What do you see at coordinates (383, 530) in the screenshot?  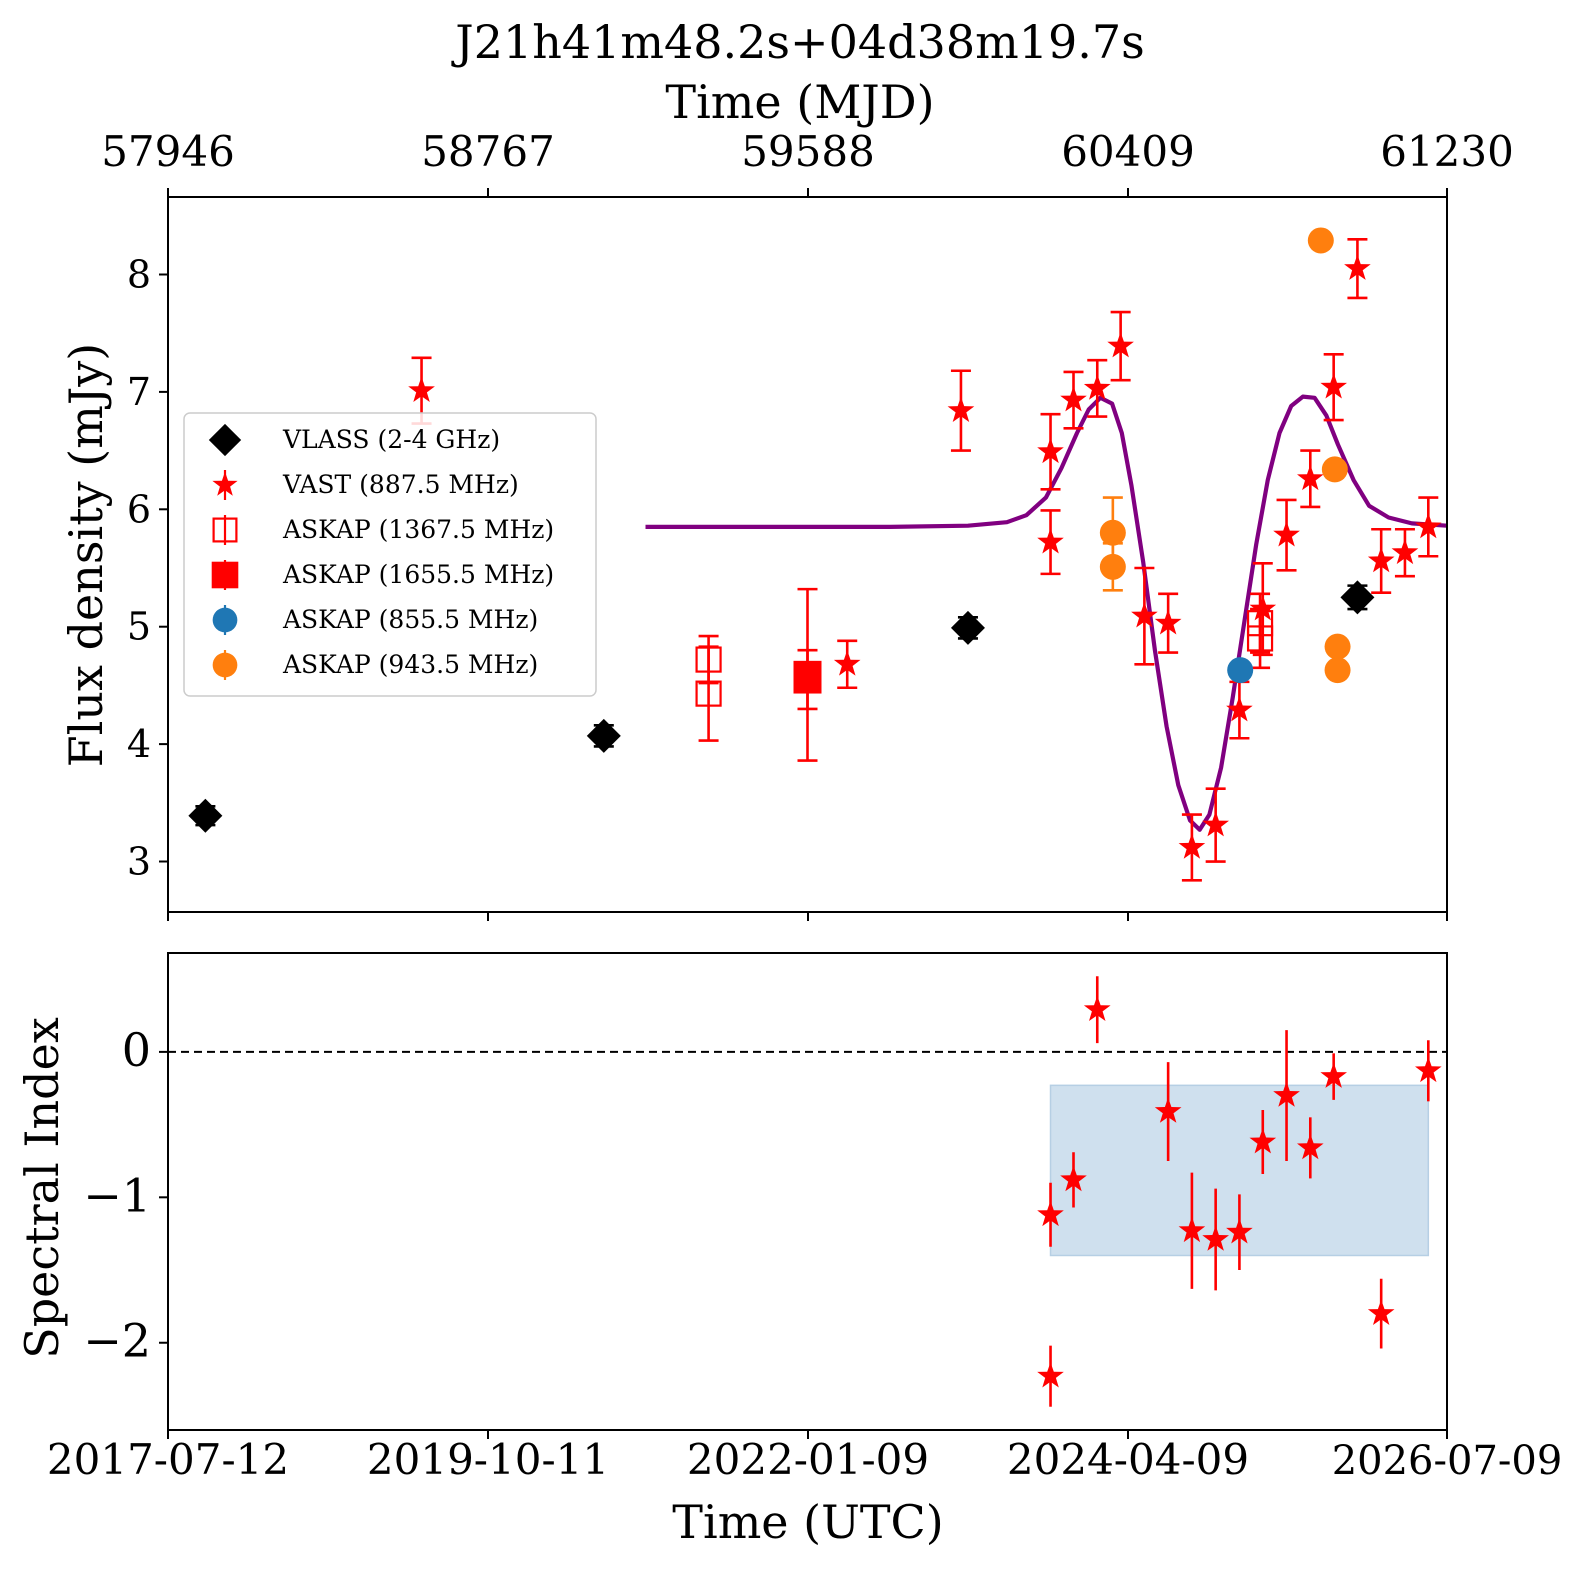 I see `legend-entry-askap-1367: ASKAP (1367.5 MHz)` at bounding box center [383, 530].